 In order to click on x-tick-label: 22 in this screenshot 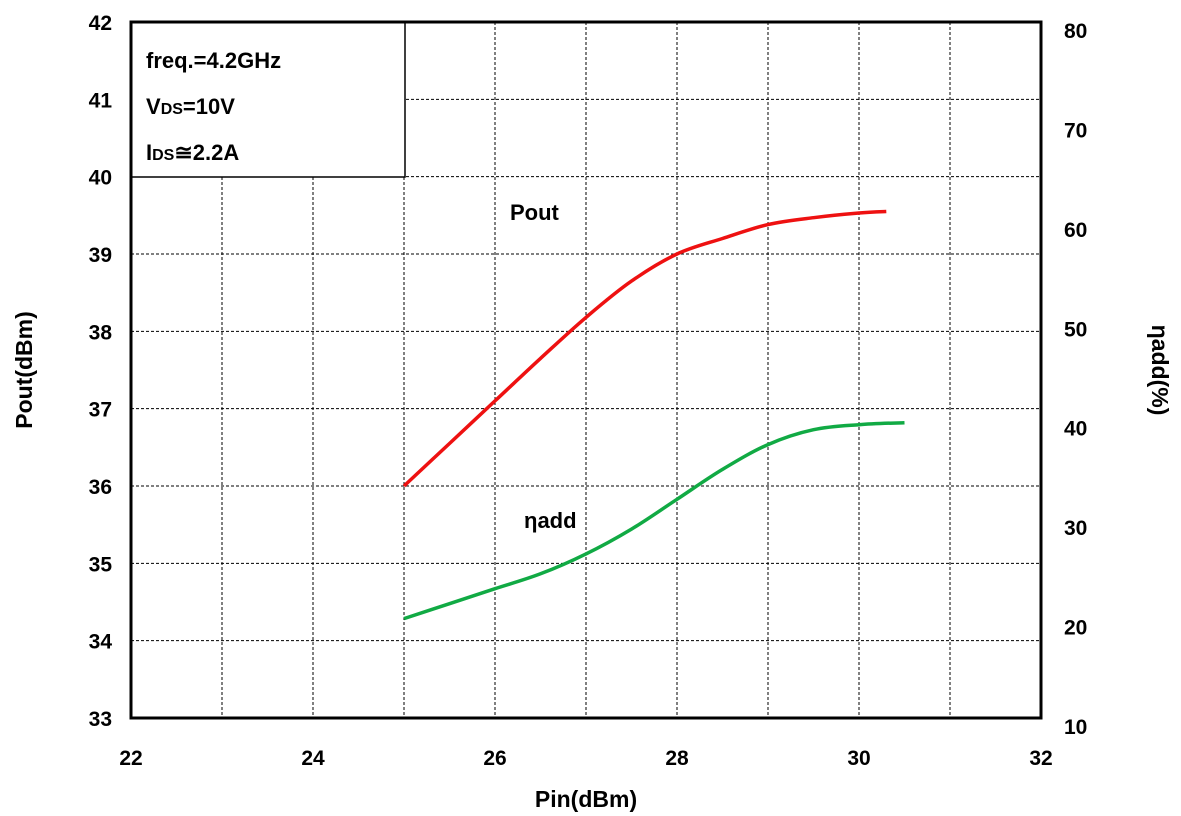, I will do `click(130, 758)`.